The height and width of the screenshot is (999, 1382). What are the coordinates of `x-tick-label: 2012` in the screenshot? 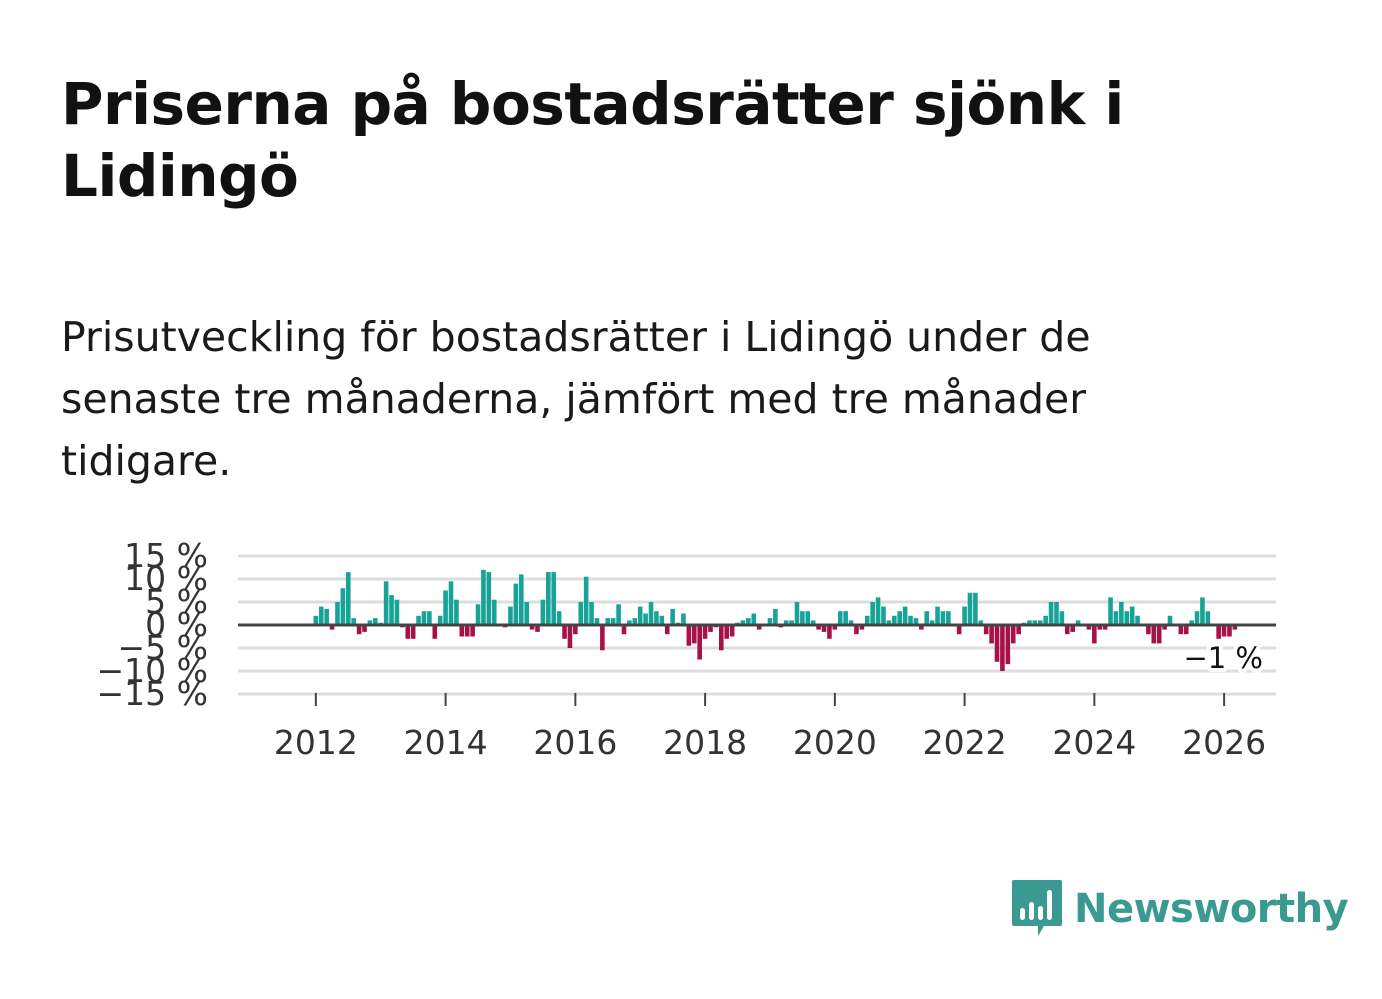 It's located at (316, 742).